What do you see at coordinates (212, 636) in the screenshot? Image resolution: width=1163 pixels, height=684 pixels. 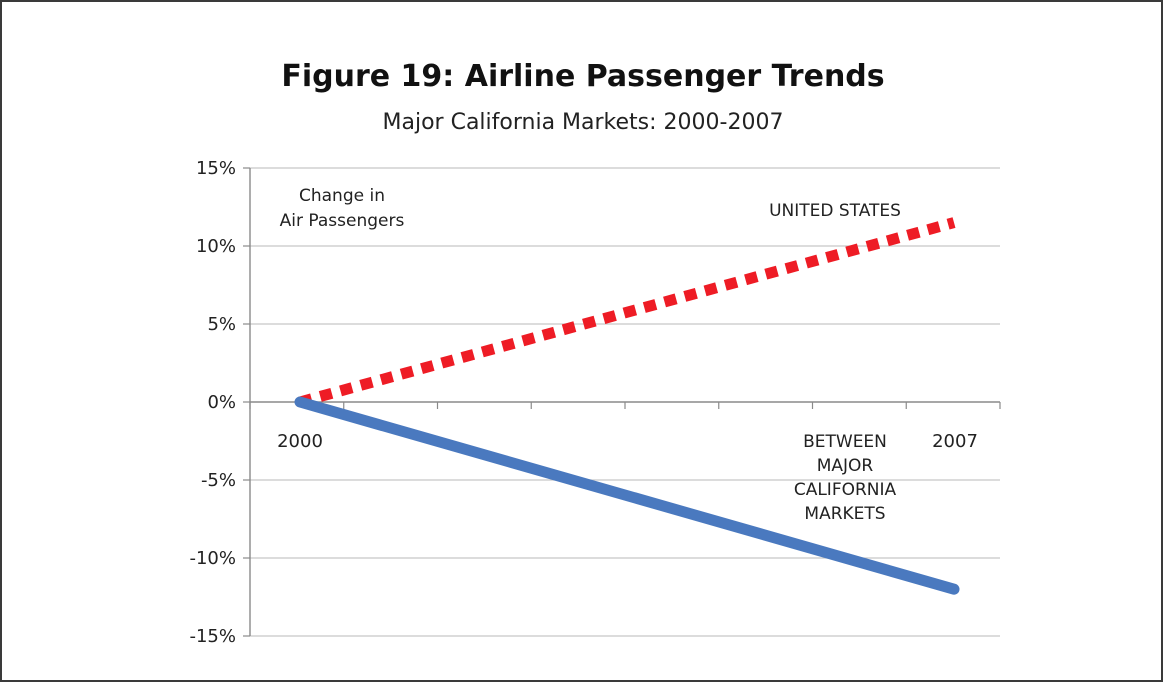 I see `y-tick-label: -15%` at bounding box center [212, 636].